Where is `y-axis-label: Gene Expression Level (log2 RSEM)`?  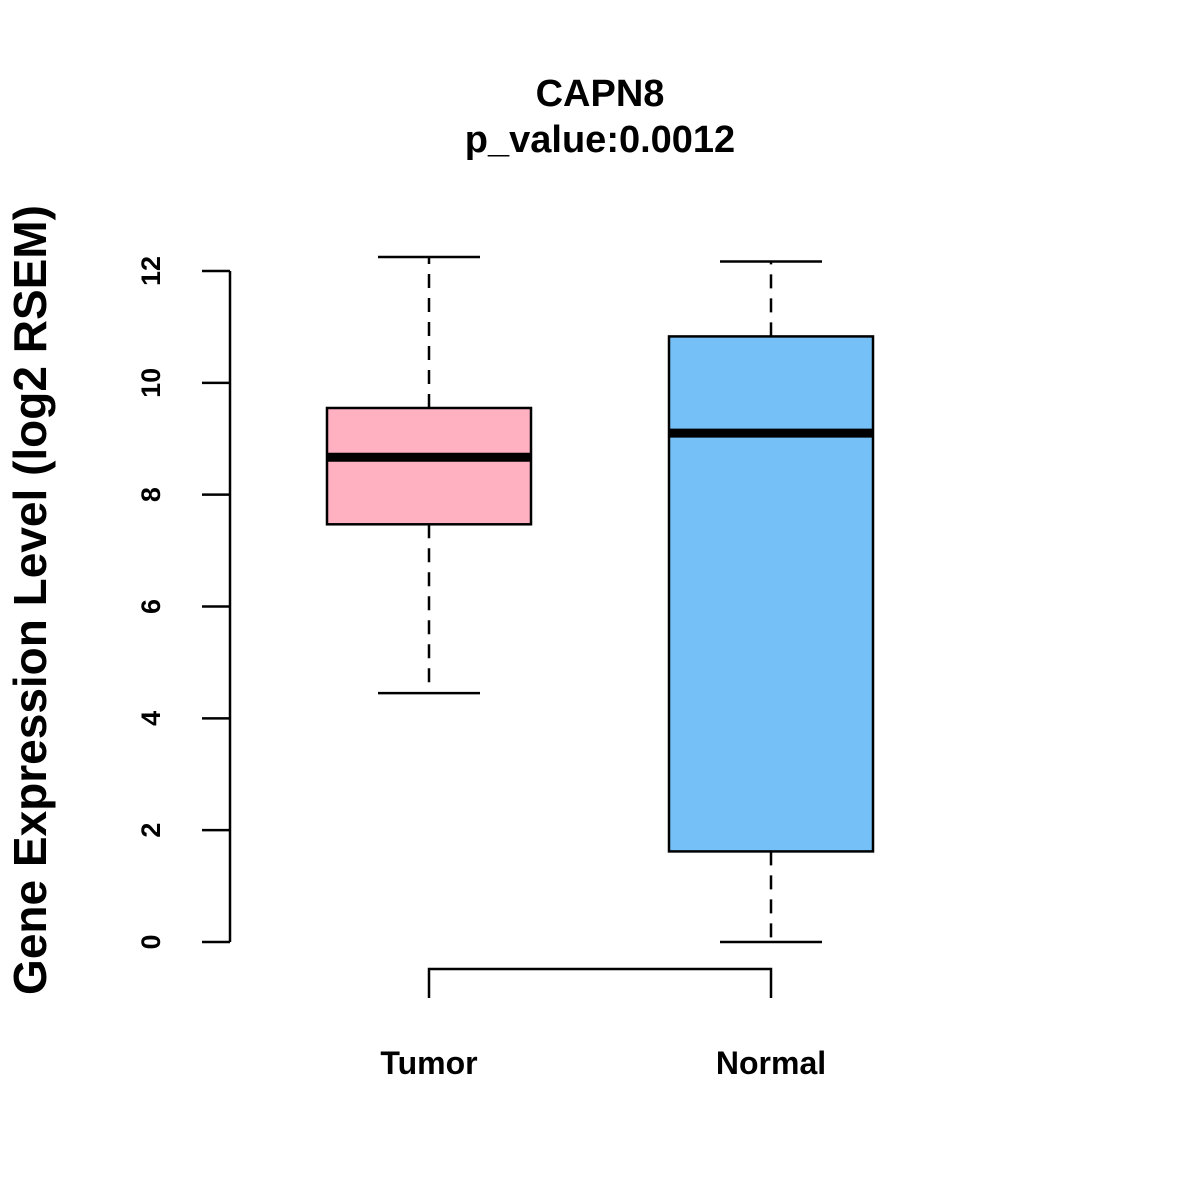 y-axis-label: Gene Expression Level (log2 RSEM) is located at coordinates (30, 600).